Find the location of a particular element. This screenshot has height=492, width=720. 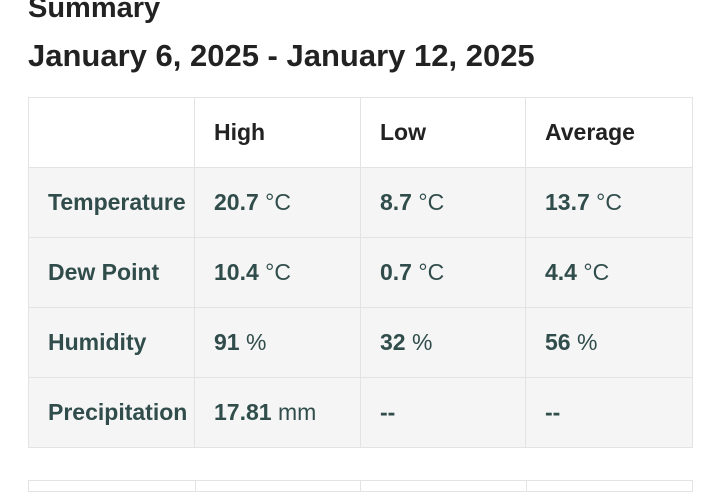

value-cell: 0.7 °C is located at coordinates (443, 272).